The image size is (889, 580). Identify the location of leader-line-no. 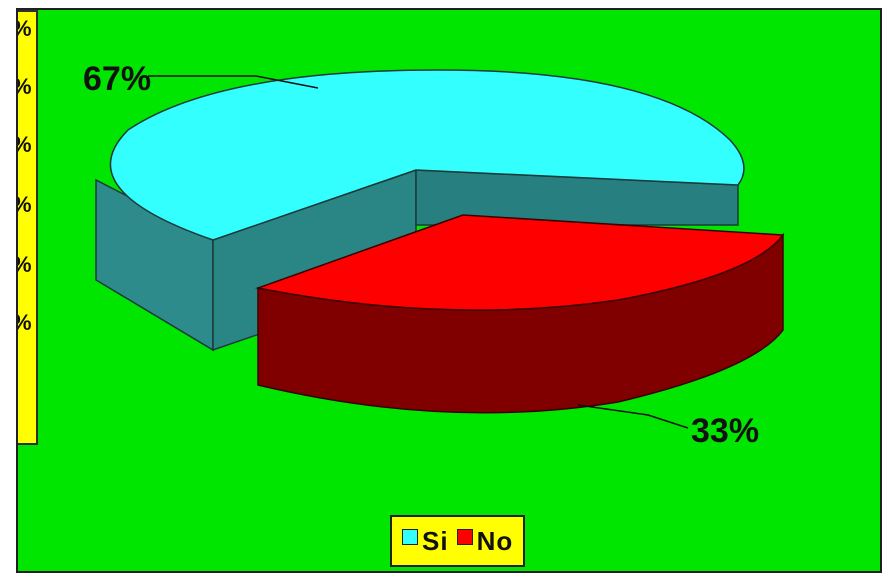
(633, 416).